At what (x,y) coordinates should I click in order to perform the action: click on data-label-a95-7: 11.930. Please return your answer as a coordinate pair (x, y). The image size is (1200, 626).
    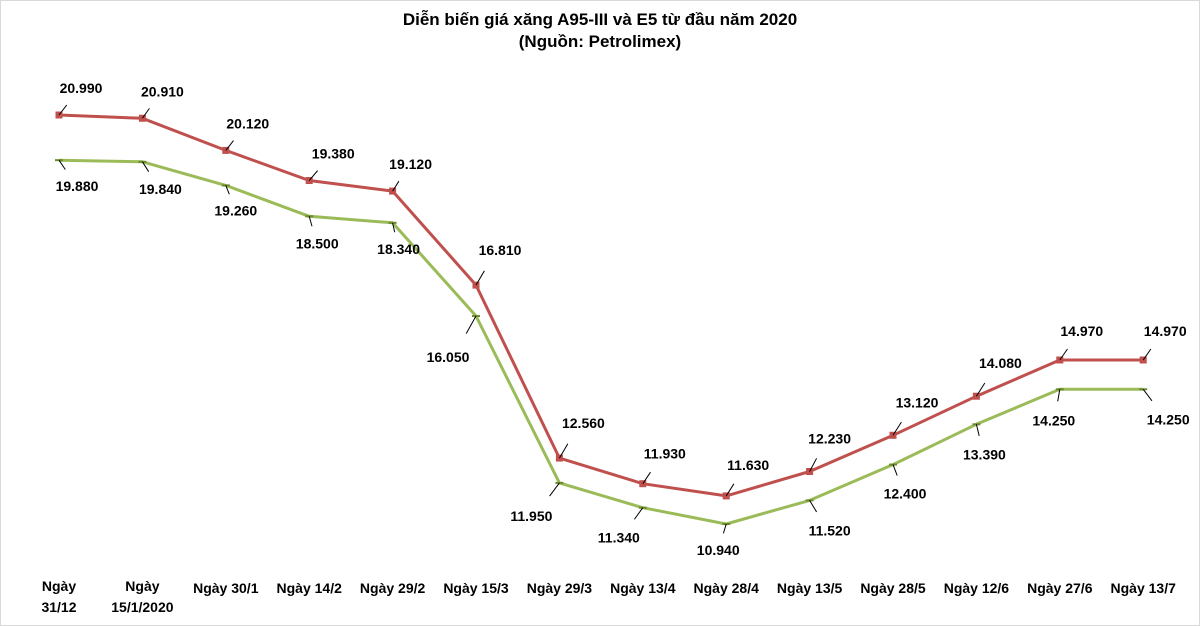
    Looking at the image, I should click on (665, 454).